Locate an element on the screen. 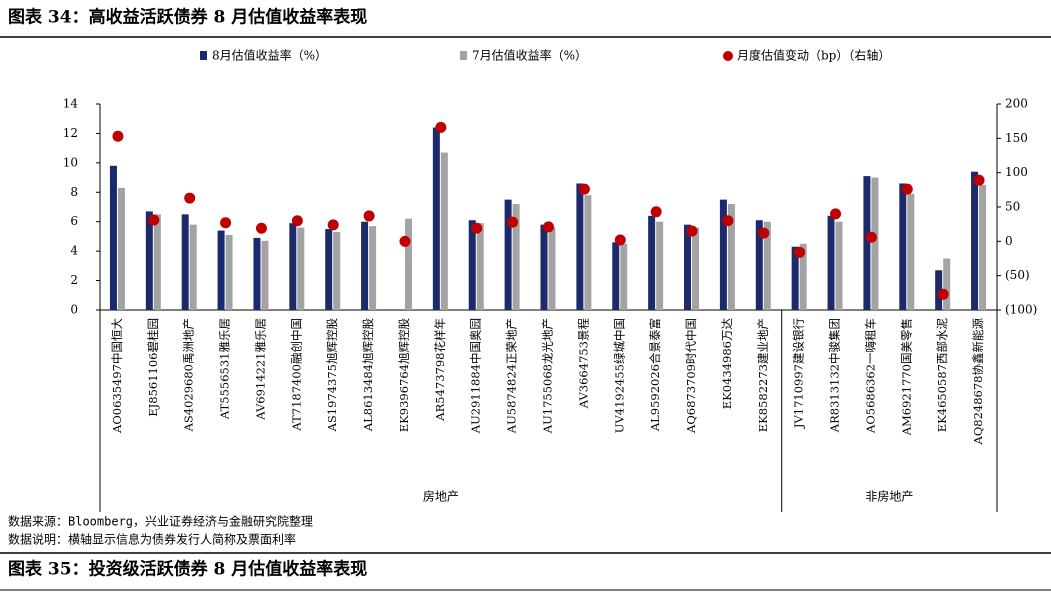  x-tick-label: EK4650587西部水泥 is located at coordinates (942, 375).